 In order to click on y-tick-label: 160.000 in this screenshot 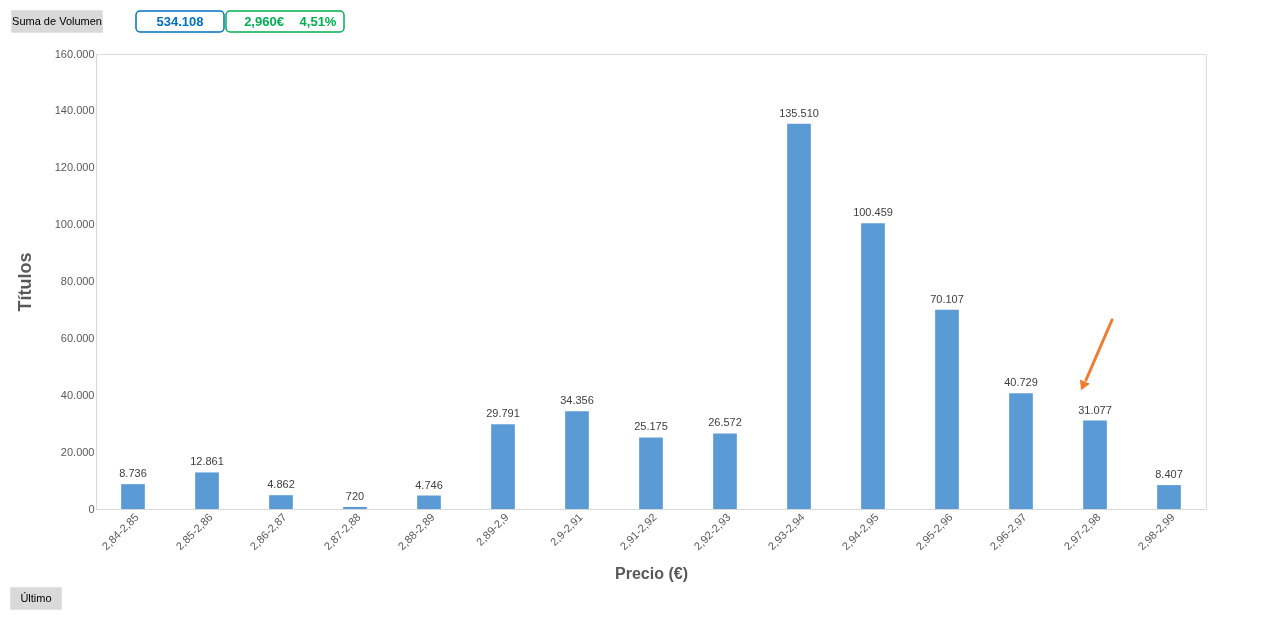, I will do `click(74, 53)`.